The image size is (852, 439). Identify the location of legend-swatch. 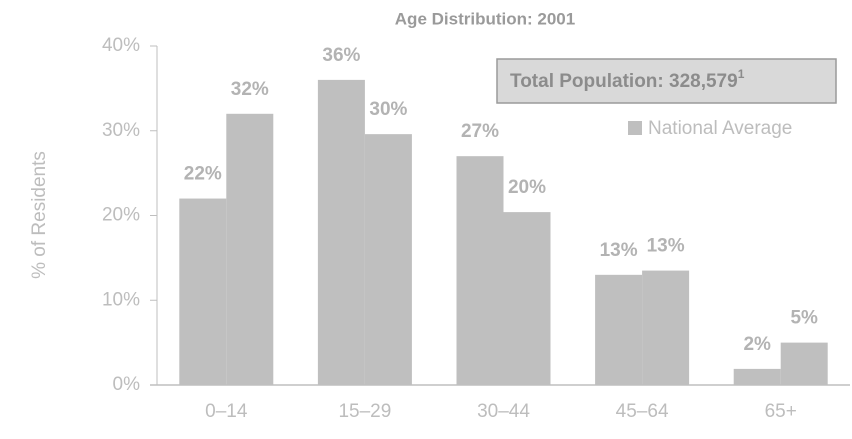
(635, 128).